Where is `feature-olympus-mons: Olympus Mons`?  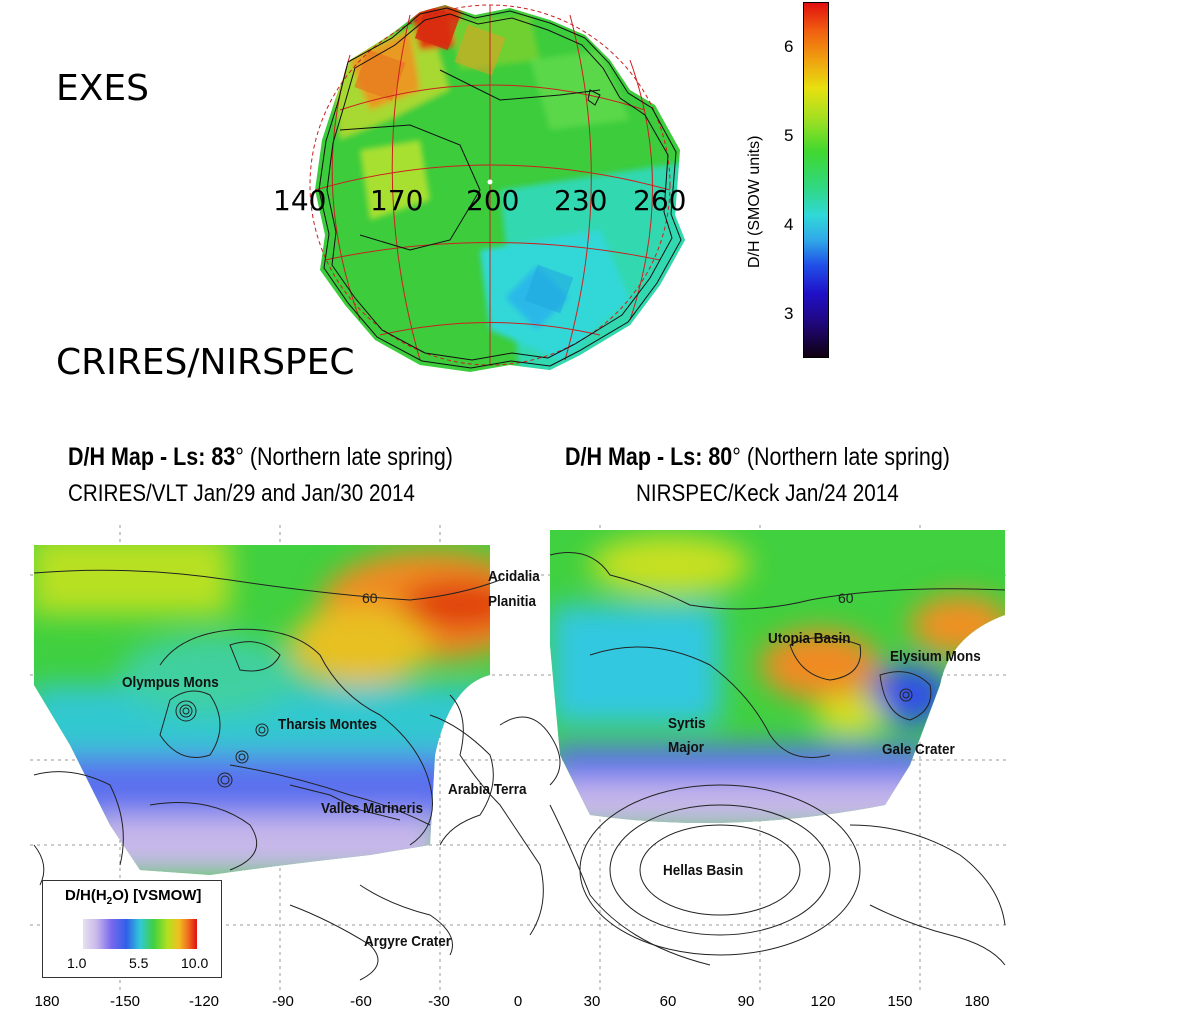
feature-olympus-mons: Olympus Mons is located at coordinates (170, 682).